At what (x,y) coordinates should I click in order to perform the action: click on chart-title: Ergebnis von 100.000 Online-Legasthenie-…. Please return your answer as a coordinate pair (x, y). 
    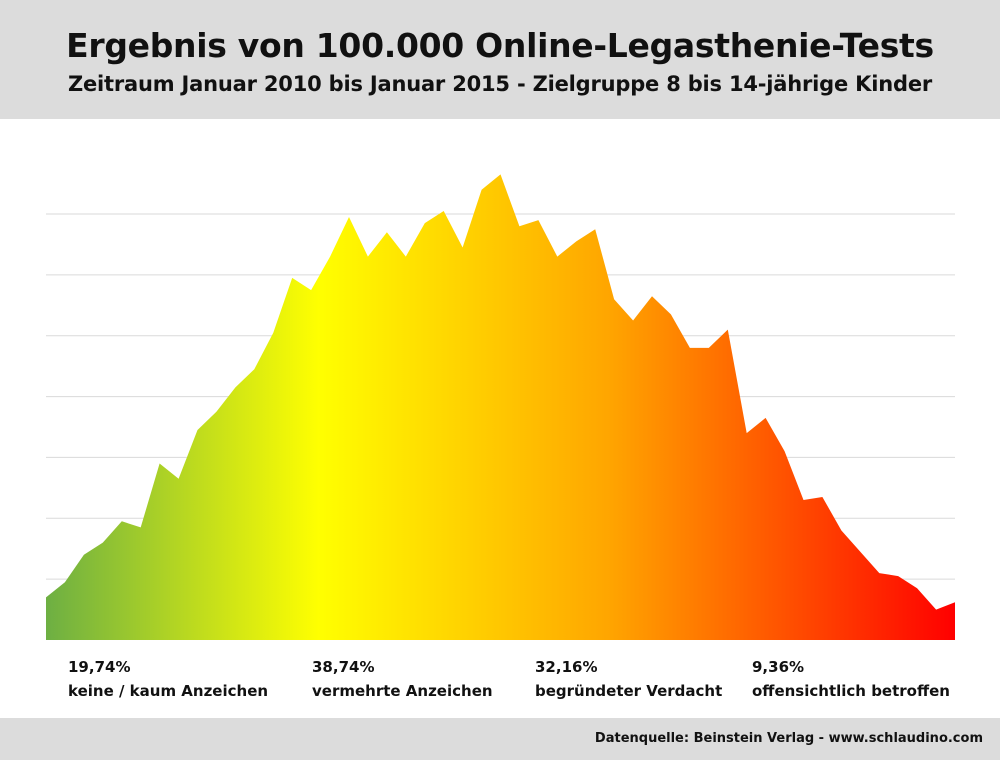
    Looking at the image, I should click on (500, 45).